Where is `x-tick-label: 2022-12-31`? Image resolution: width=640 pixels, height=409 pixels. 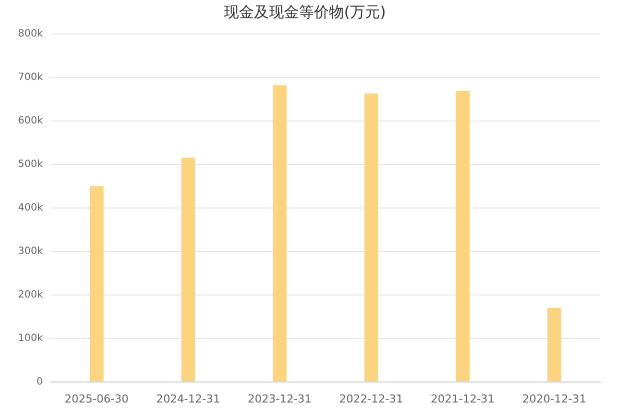
x-tick-label: 2022-12-31 is located at coordinates (371, 399).